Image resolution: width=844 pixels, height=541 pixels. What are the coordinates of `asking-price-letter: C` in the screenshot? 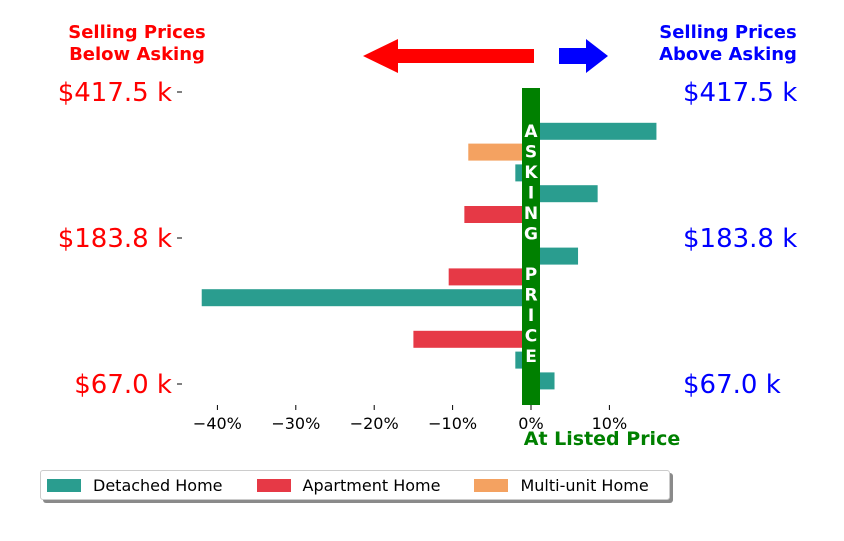 It's located at (531, 337).